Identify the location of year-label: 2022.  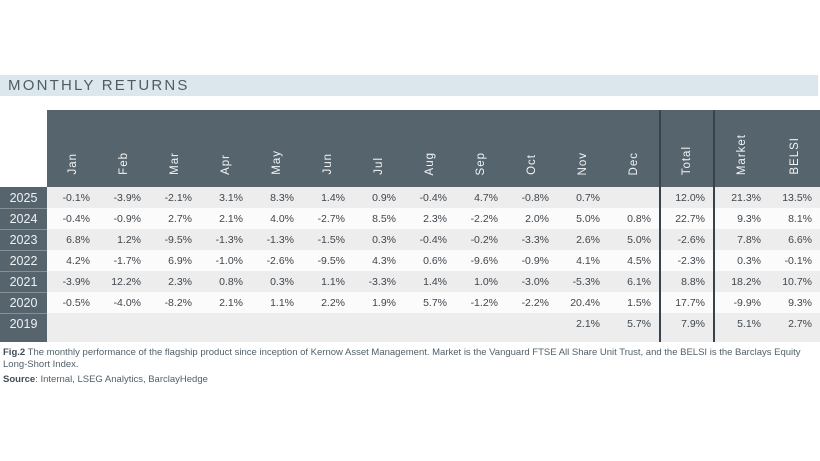
(23, 260).